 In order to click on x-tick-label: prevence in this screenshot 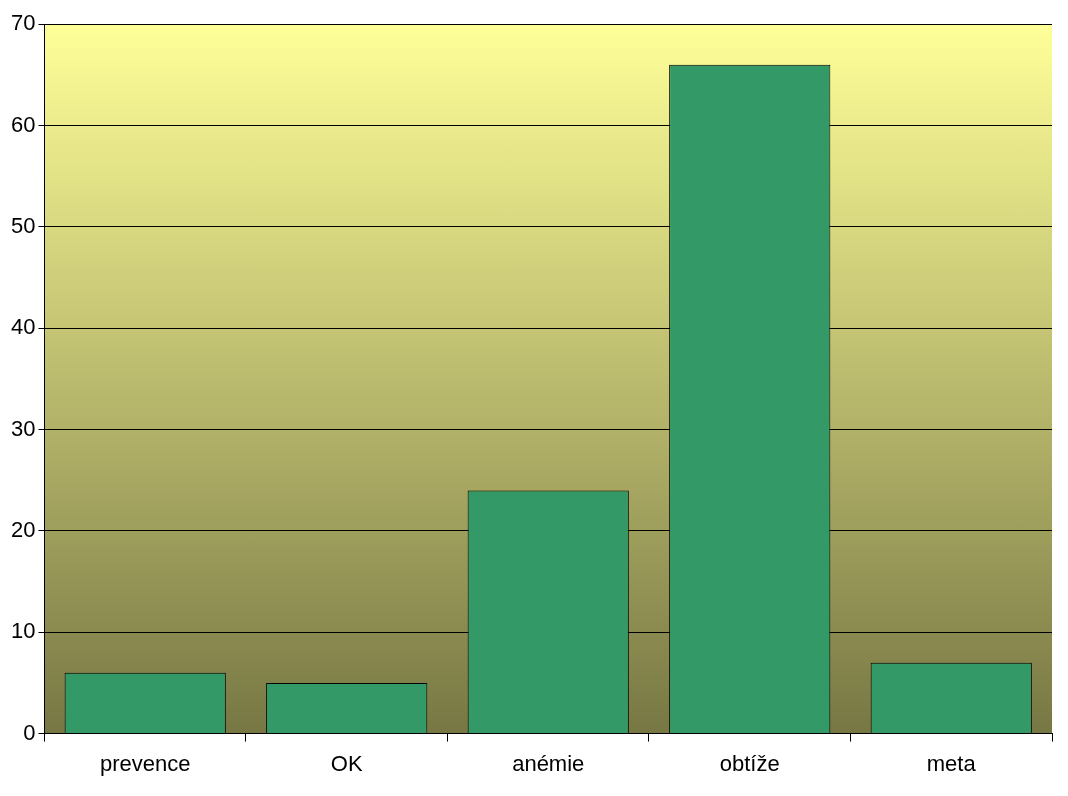, I will do `click(145, 763)`.